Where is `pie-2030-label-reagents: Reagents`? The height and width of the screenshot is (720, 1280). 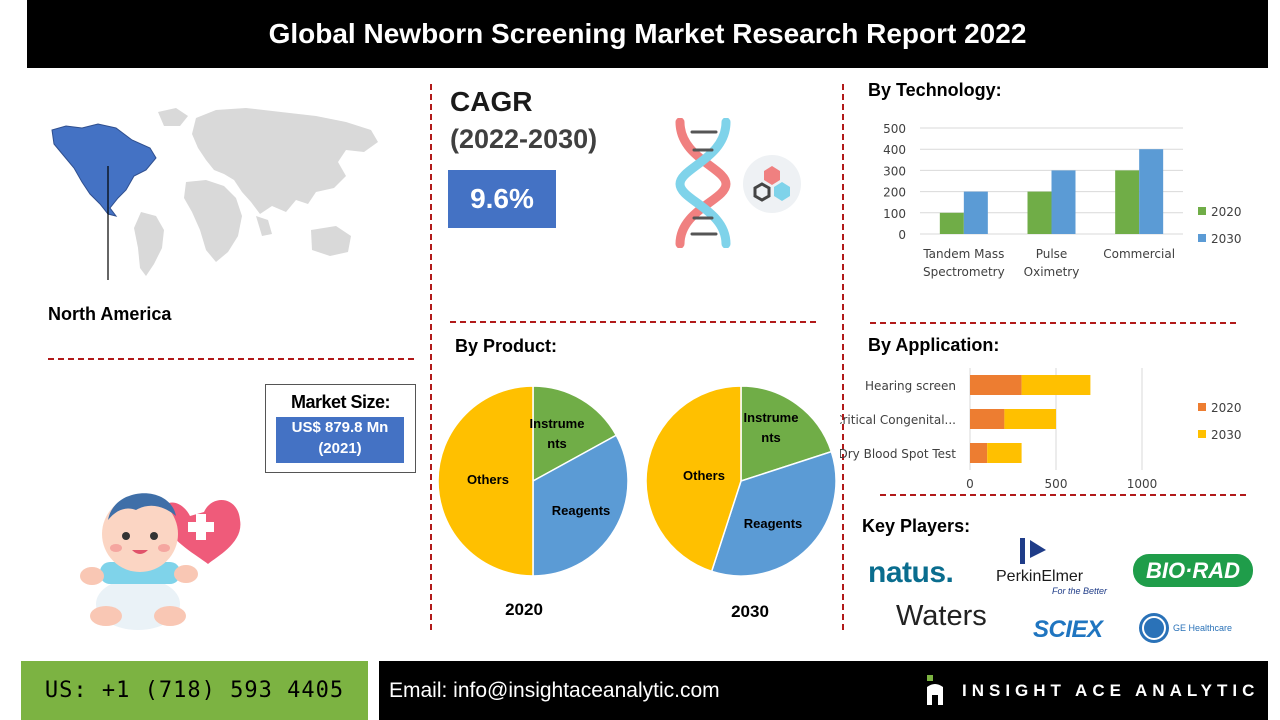
pie-2030-label-reagents: Reagents is located at coordinates (773, 523).